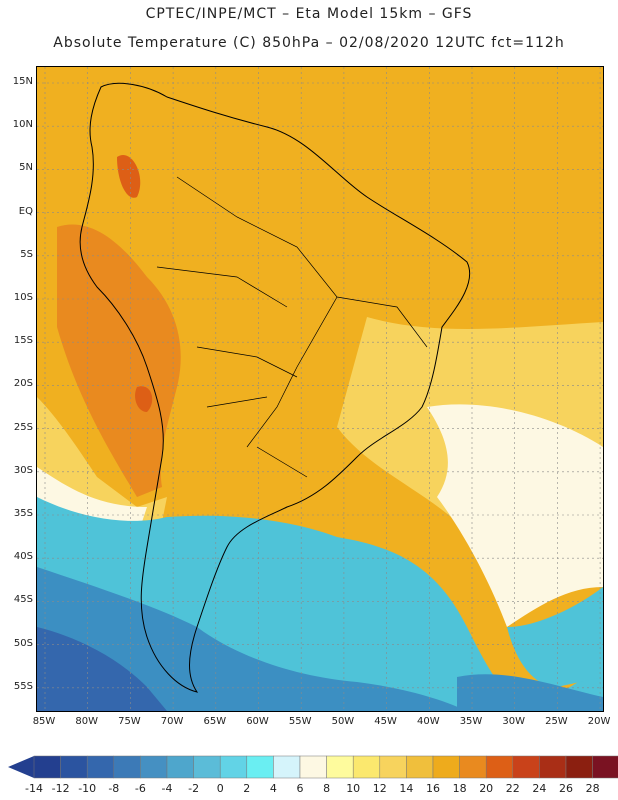  What do you see at coordinates (433, 788) in the screenshot?
I see `colorbar-label: 16` at bounding box center [433, 788].